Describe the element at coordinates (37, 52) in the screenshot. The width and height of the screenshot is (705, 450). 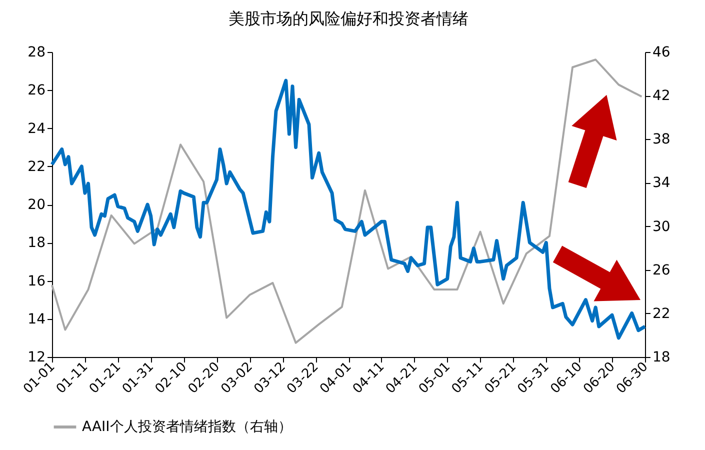
I see `y-tick-label: 28` at that location.